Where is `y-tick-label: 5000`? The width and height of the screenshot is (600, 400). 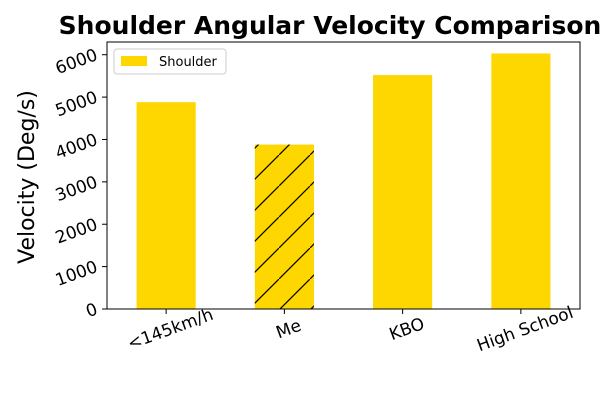 y-tick-label: 5000 is located at coordinates (76, 105).